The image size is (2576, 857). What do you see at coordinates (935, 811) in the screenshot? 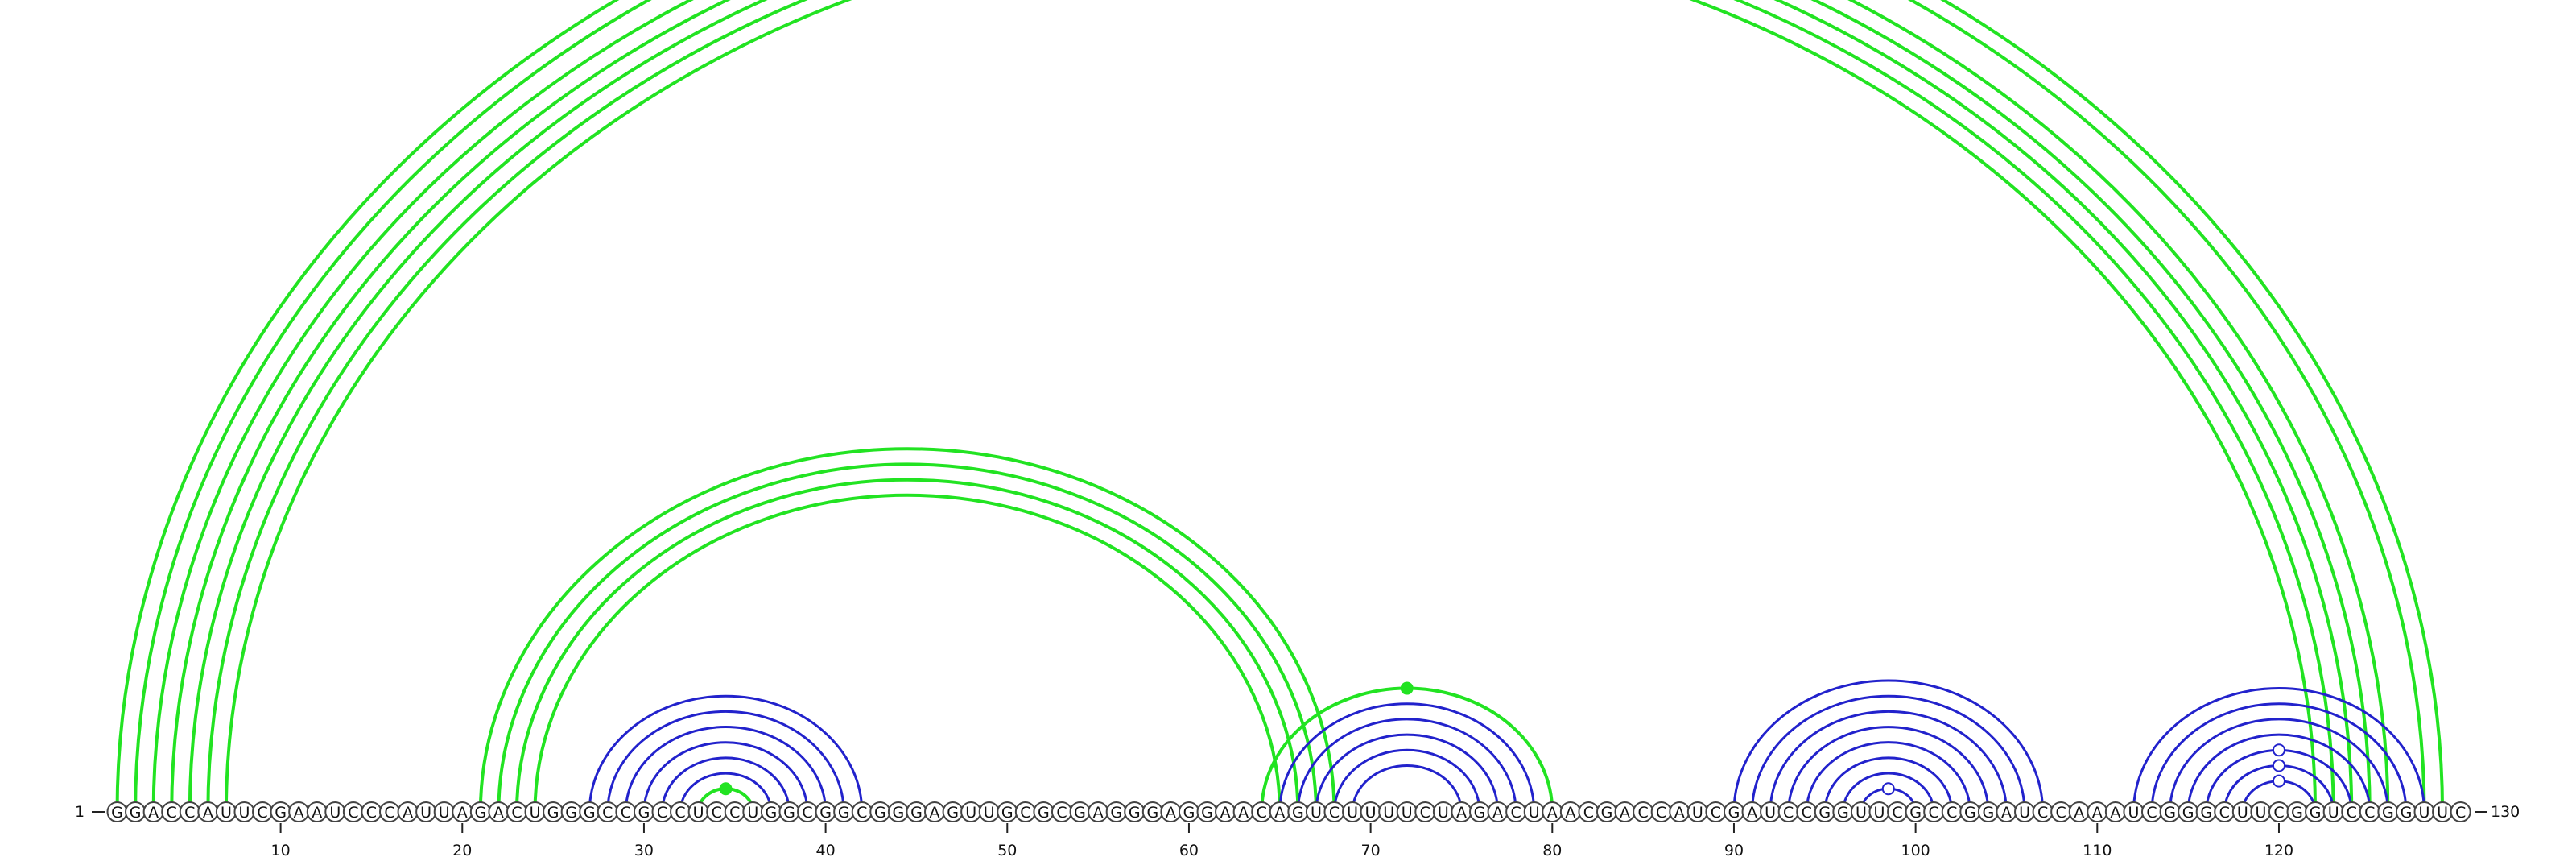
I see `nucleotide-46: A` at bounding box center [935, 811].